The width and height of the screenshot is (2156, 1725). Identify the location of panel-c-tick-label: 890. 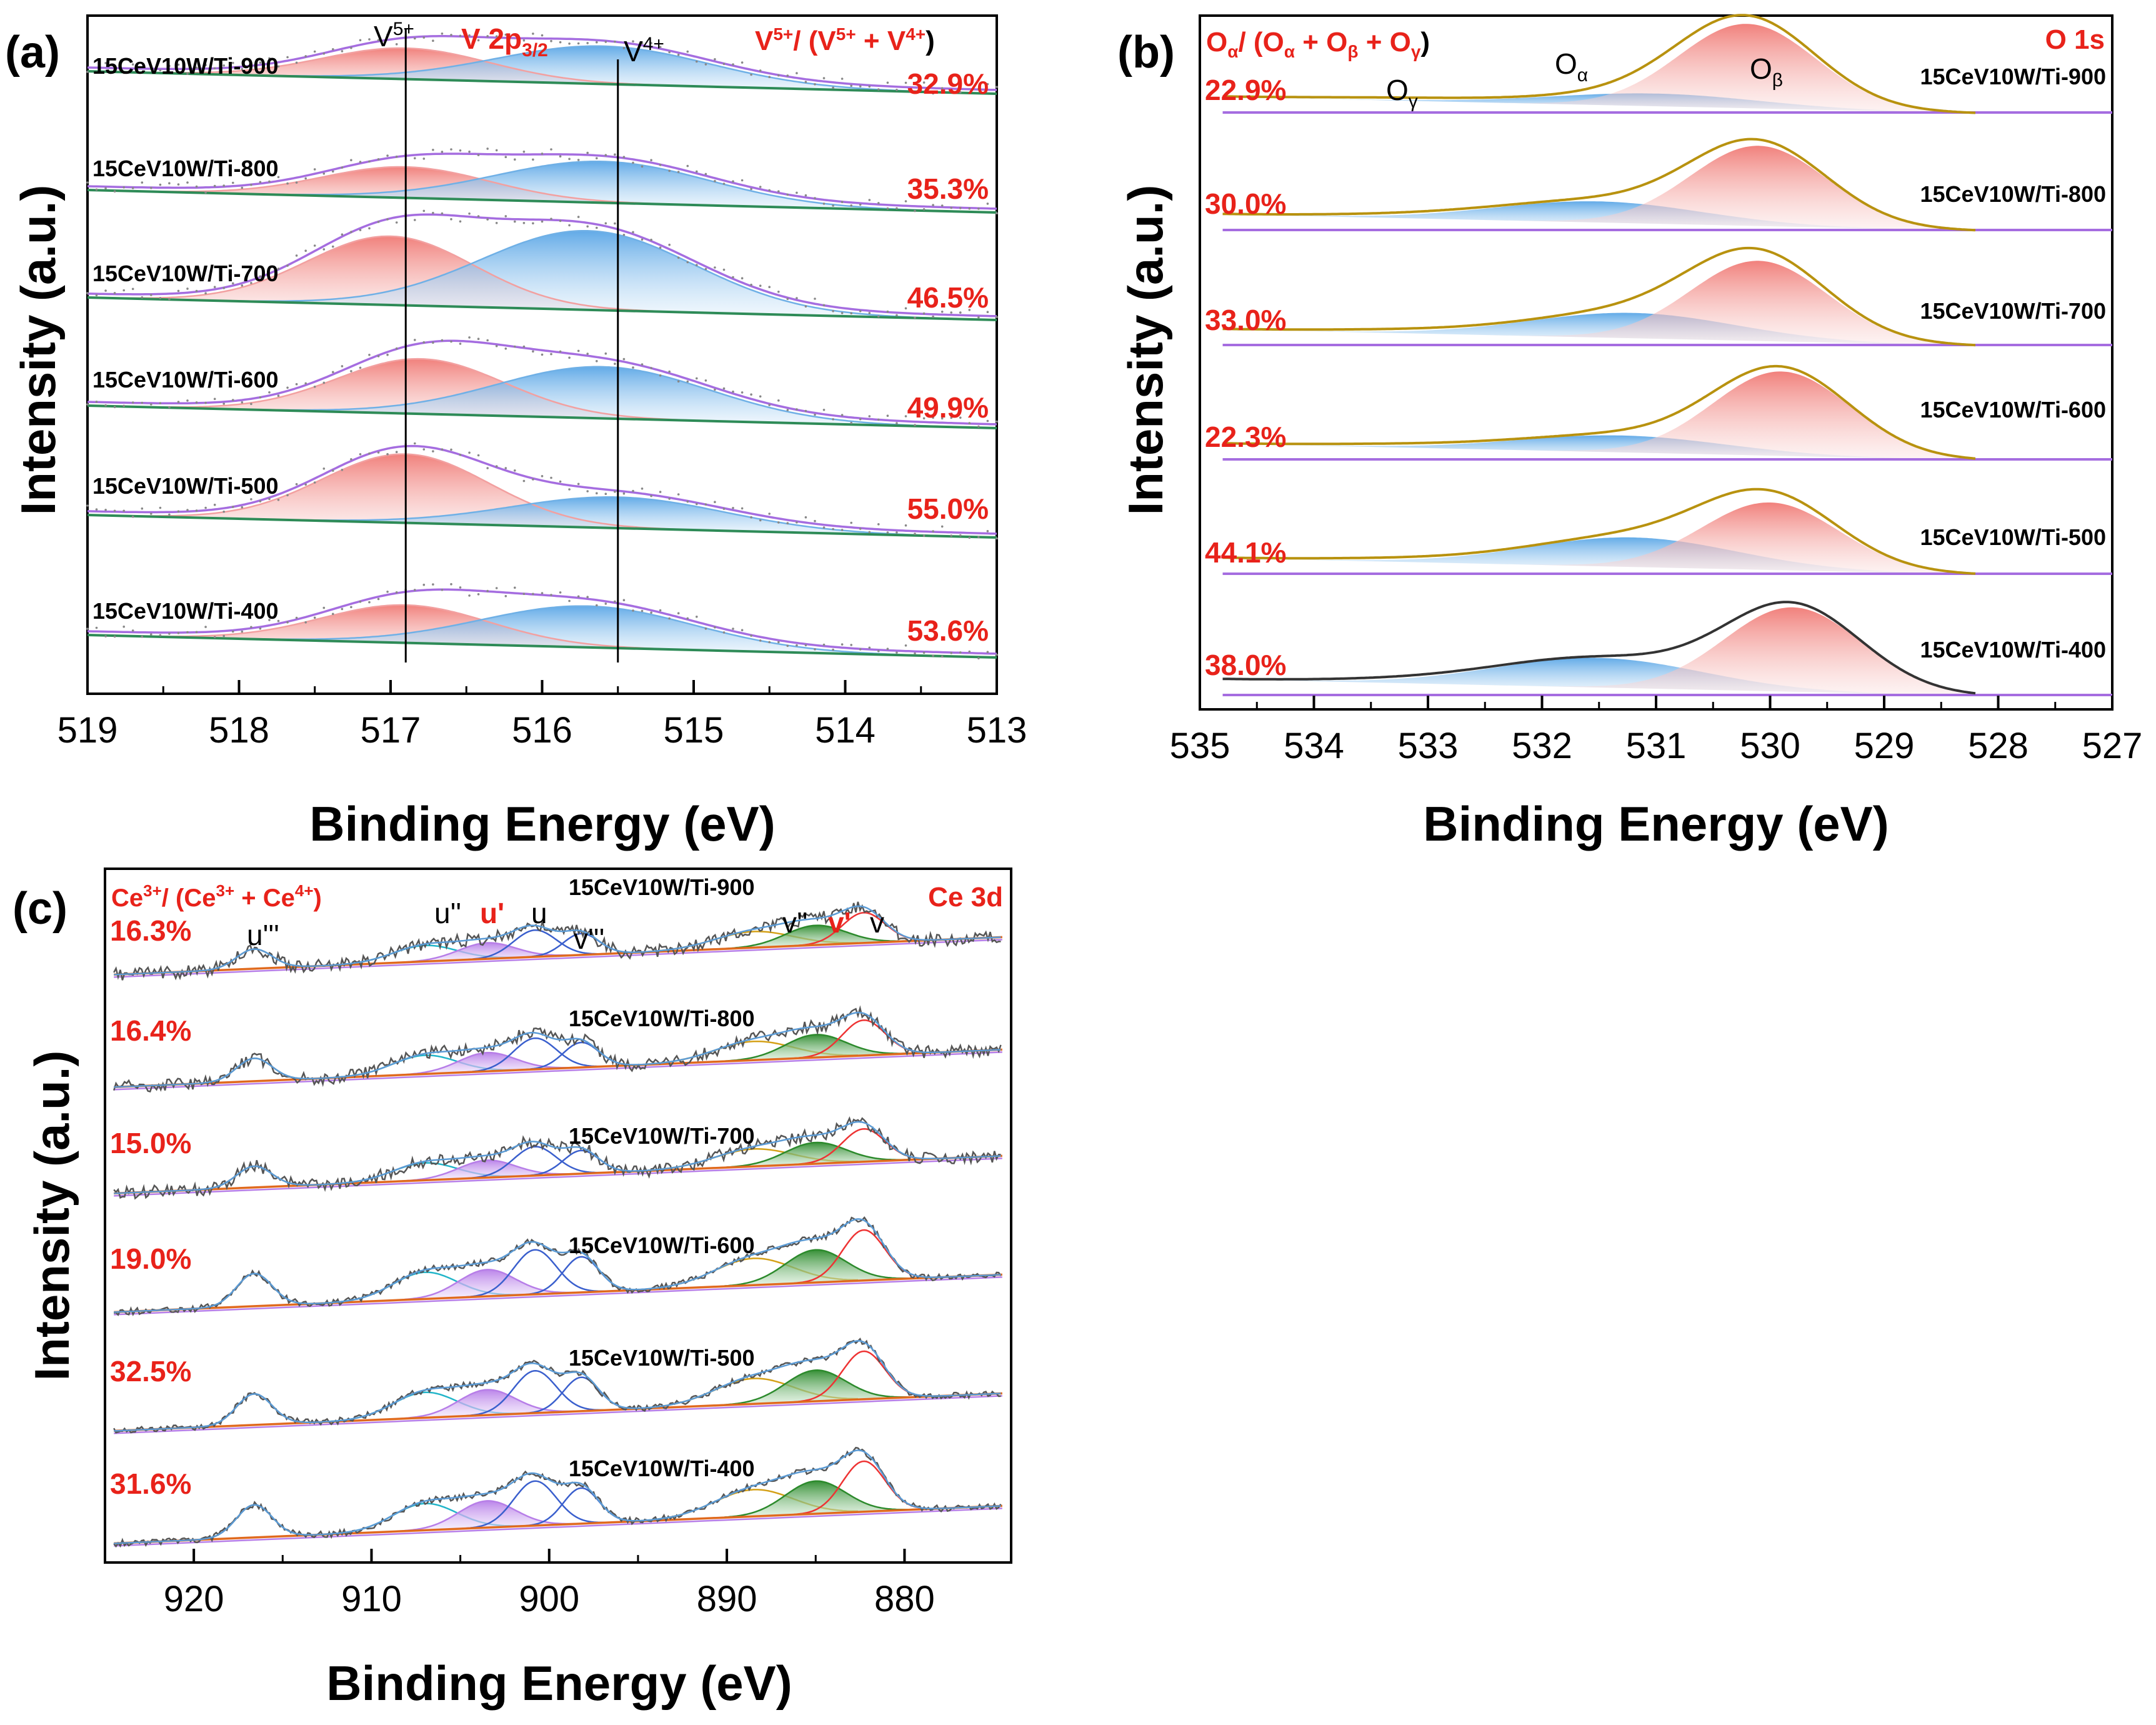
(727, 1599).